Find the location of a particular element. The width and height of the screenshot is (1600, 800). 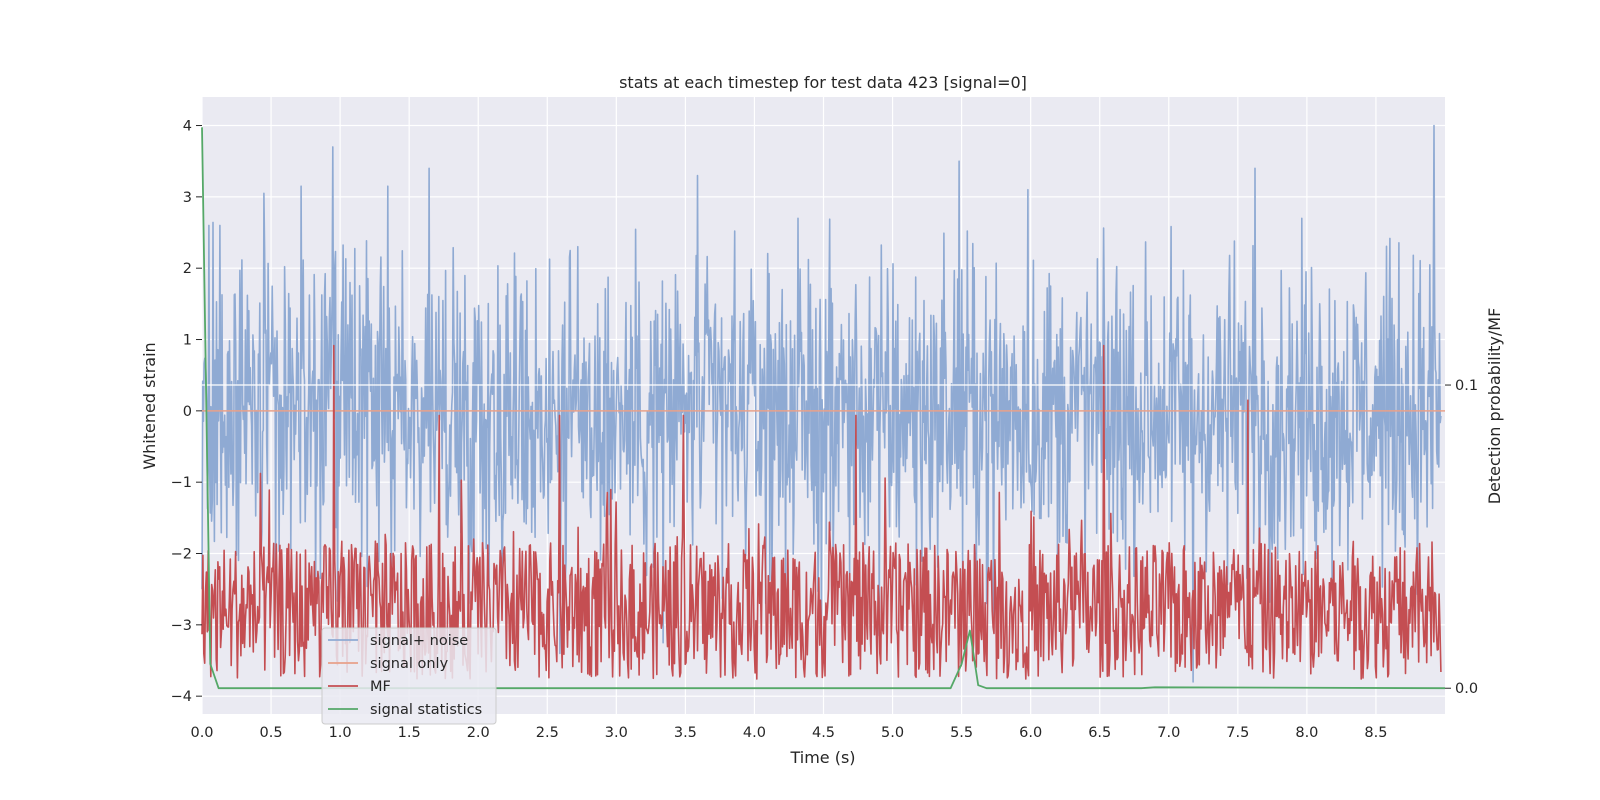

right-axis-ticks: 0.1 0.0 is located at coordinates (1461, 537).